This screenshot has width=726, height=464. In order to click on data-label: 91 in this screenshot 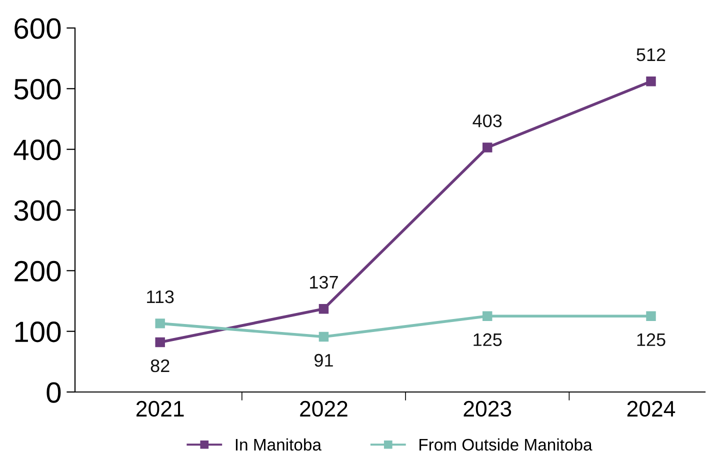, I will do `click(323, 360)`.